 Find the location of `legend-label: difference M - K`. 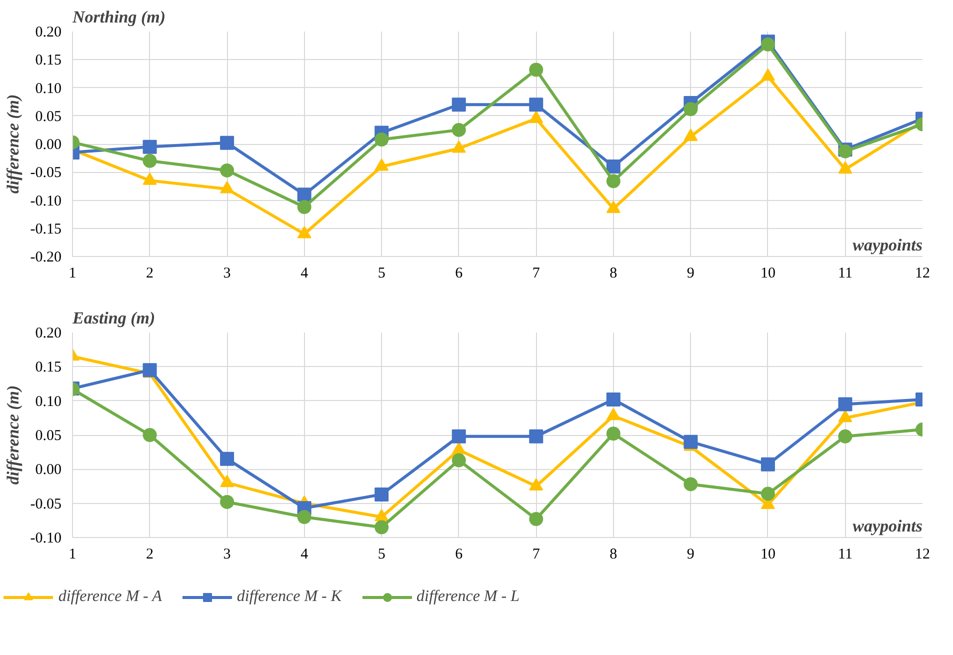

legend-label: difference M - K is located at coordinates (289, 597).